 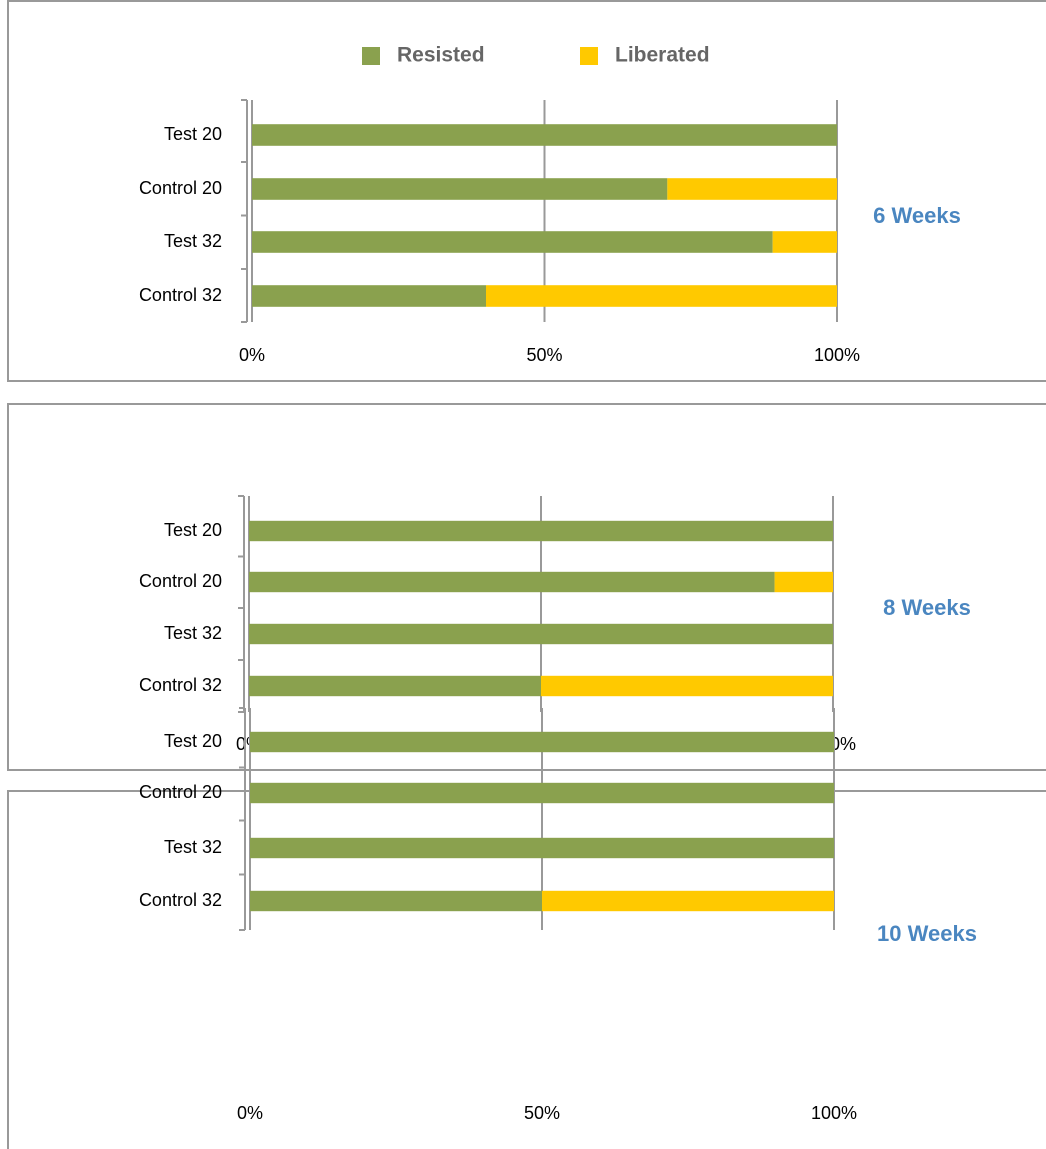 What do you see at coordinates (927, 607) in the screenshot?
I see `annotation: 8 Weeks` at bounding box center [927, 607].